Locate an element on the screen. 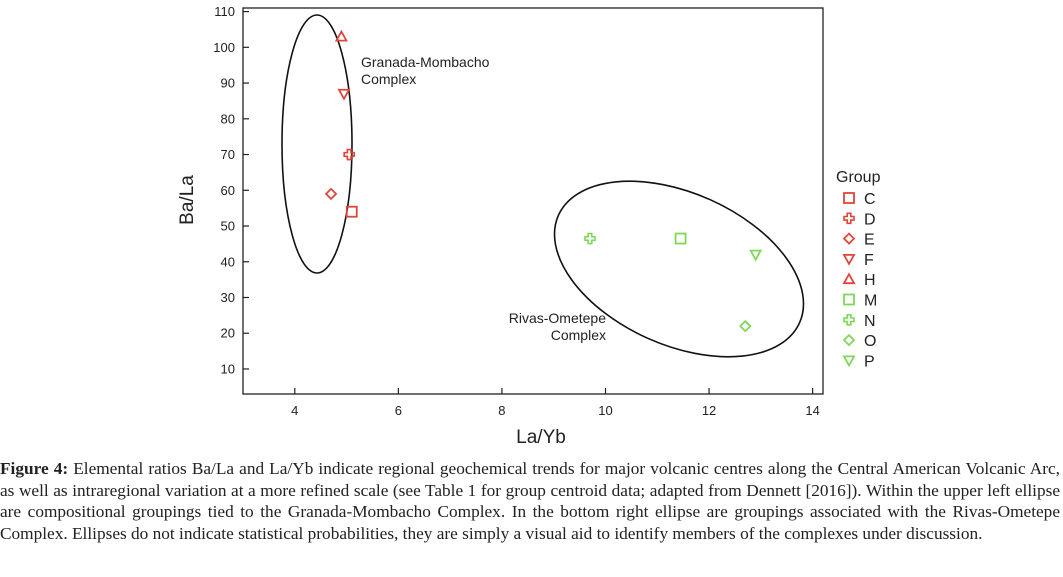  caption-label: Figure 4: is located at coordinates (34, 468).